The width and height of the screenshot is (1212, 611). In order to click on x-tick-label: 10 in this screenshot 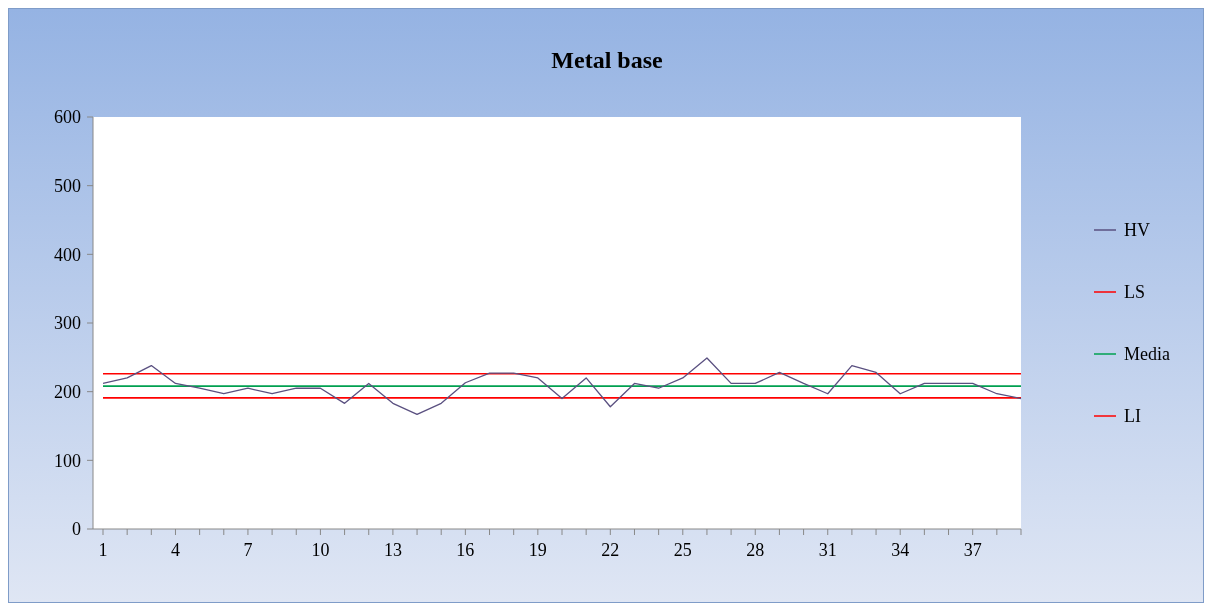, I will do `click(320, 549)`.